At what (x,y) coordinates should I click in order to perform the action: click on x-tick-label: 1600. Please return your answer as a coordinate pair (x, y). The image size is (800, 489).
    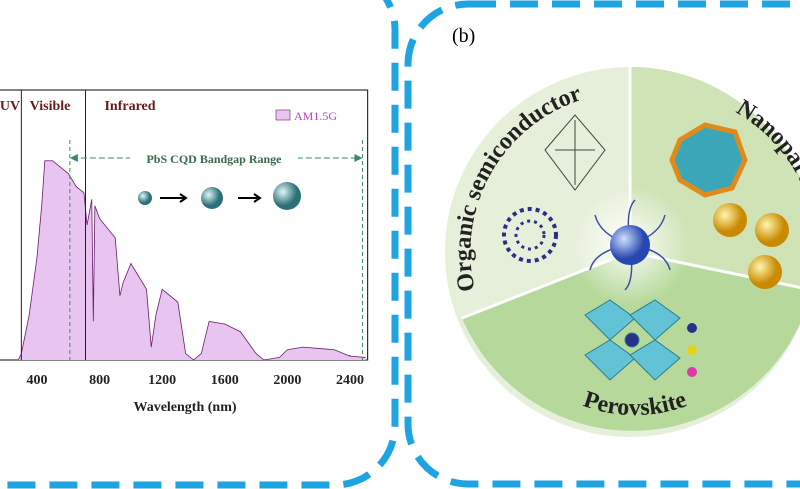
    Looking at the image, I should click on (225, 380).